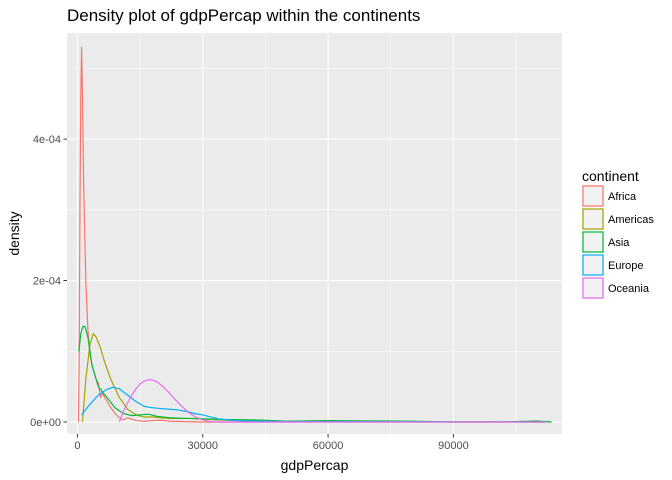 Image resolution: width=672 pixels, height=480 pixels. Describe the element at coordinates (629, 289) in the screenshot. I see `legend-label: Oceania` at that location.